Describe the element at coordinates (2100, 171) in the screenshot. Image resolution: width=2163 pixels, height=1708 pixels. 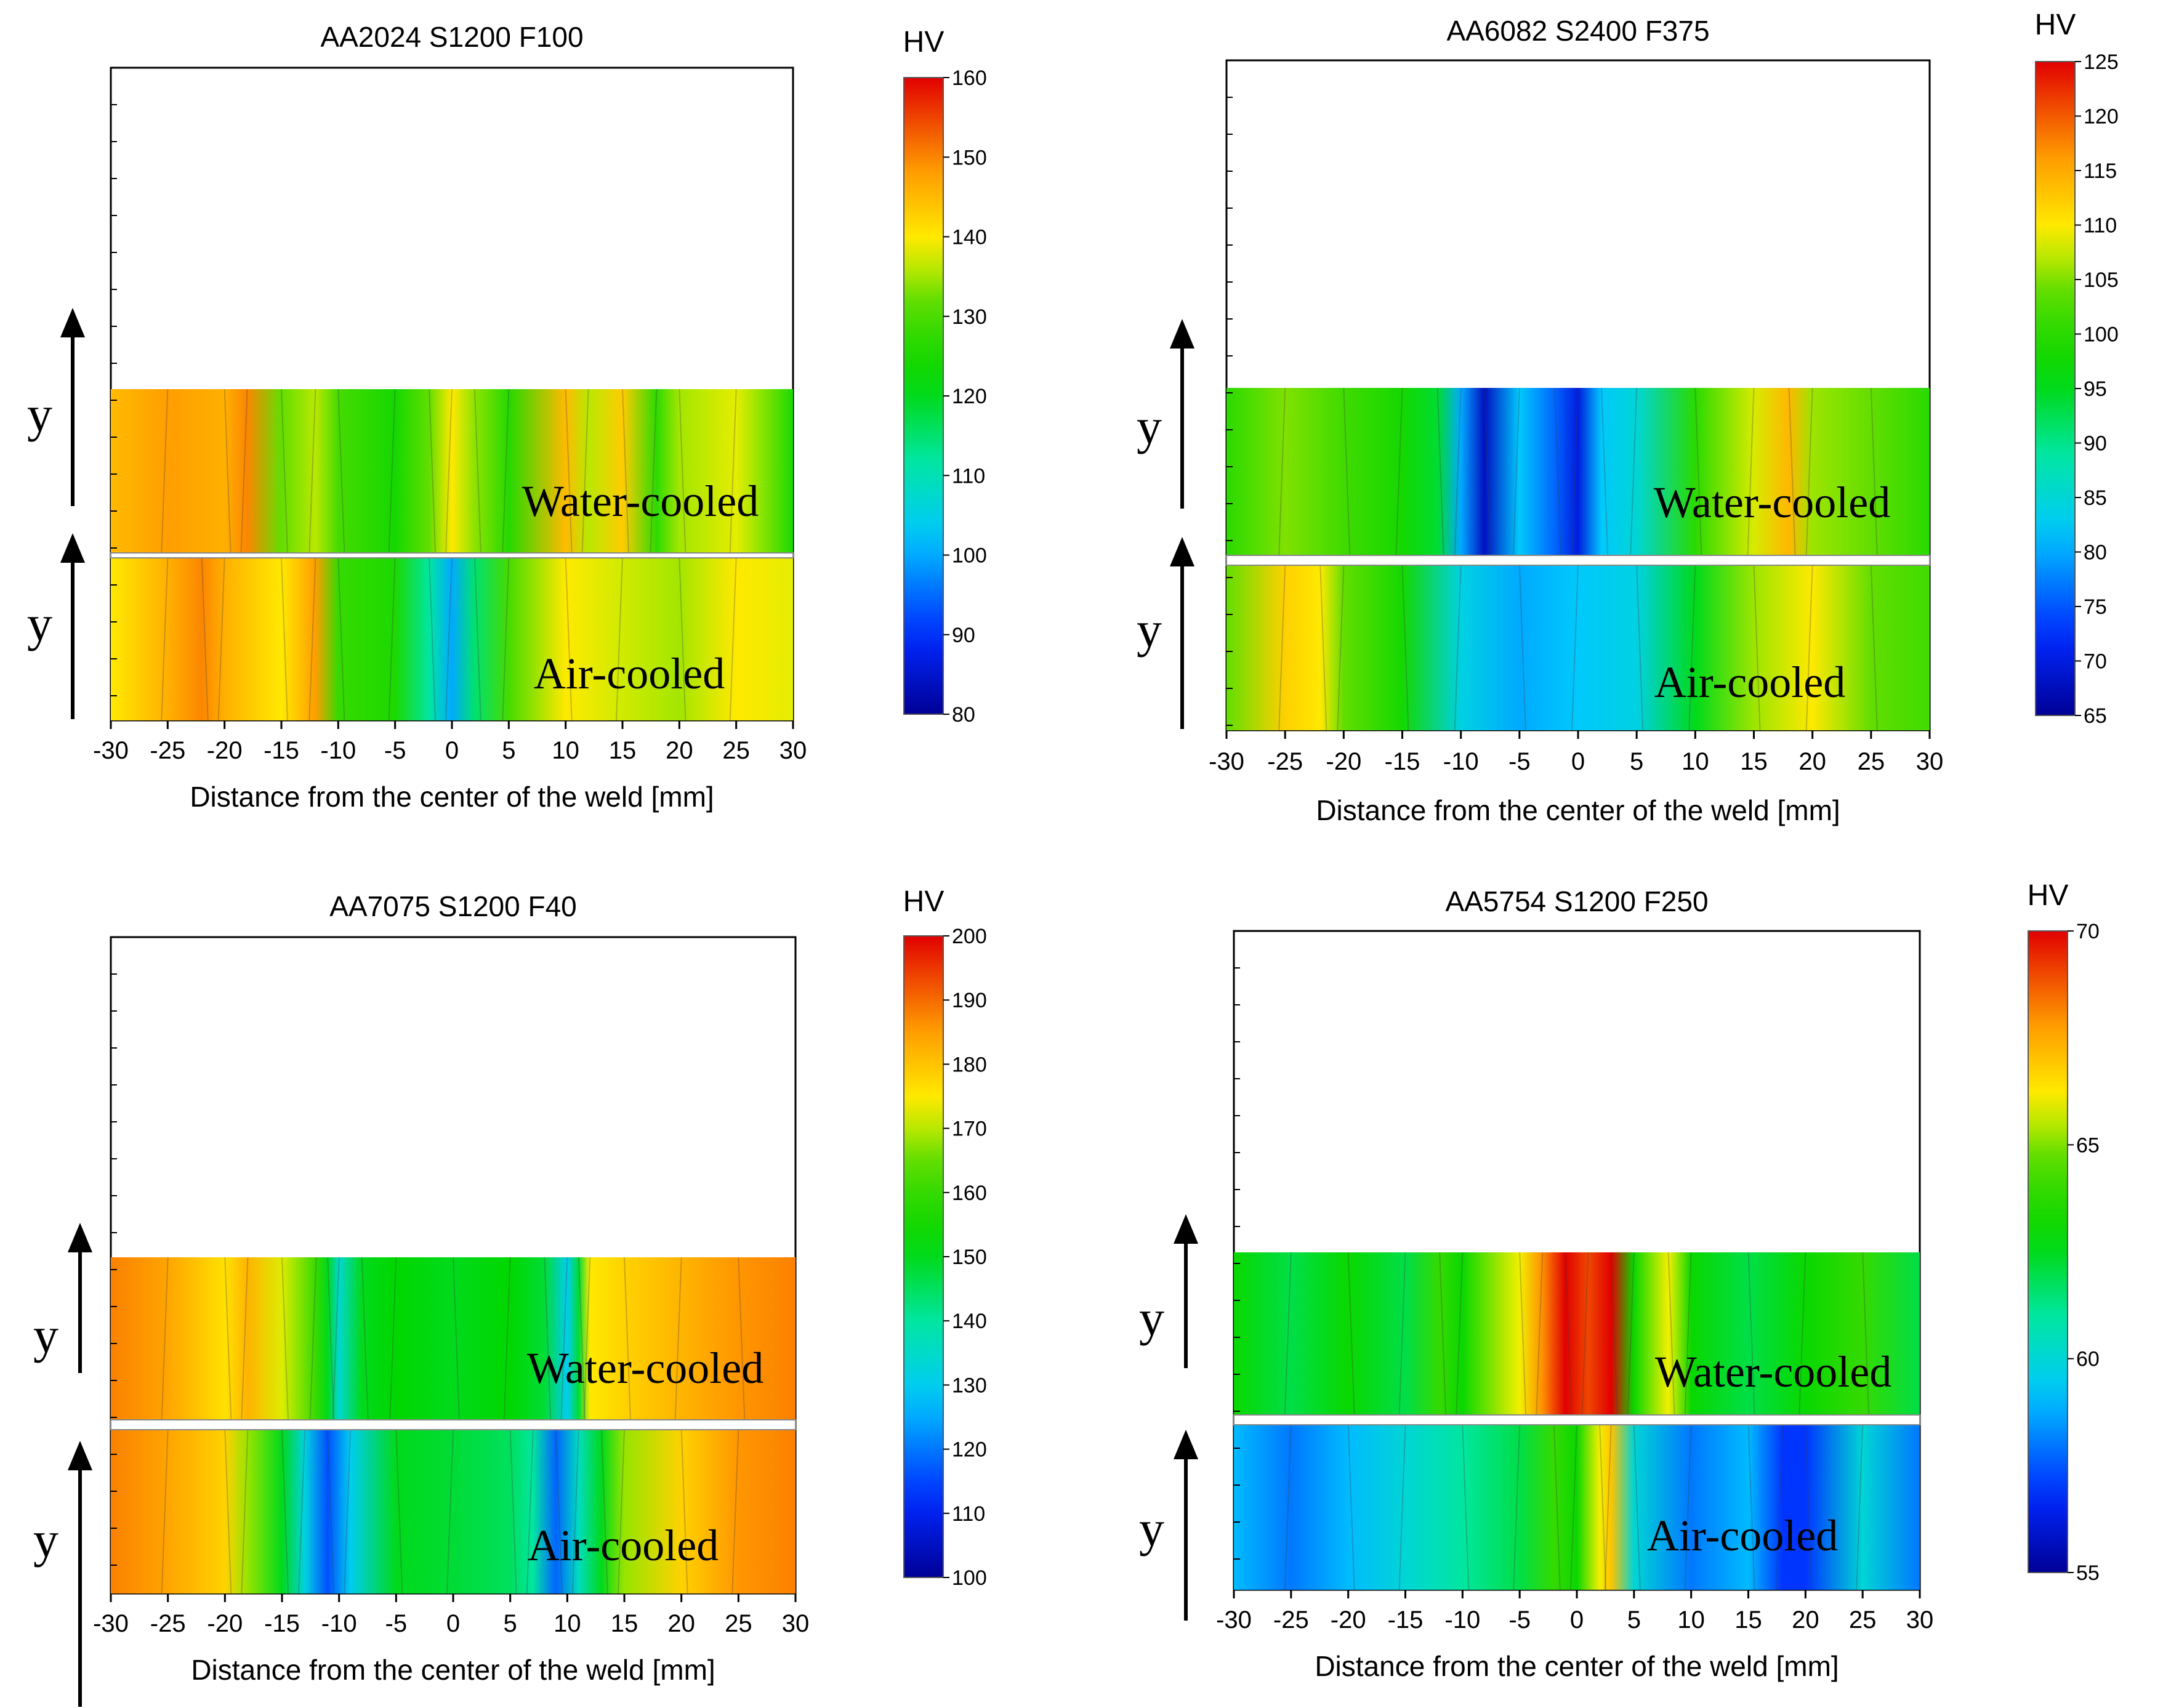
I see `colorbar-tick-label: 115` at that location.